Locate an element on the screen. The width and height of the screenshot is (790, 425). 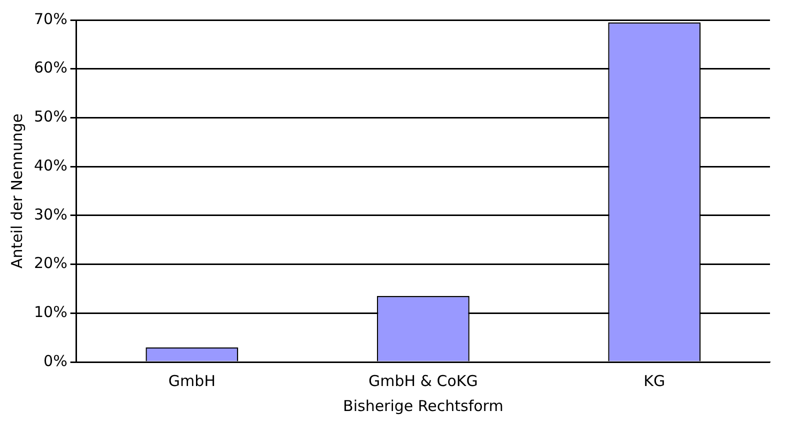
y-tick-label: 40% is located at coordinates (51, 165).